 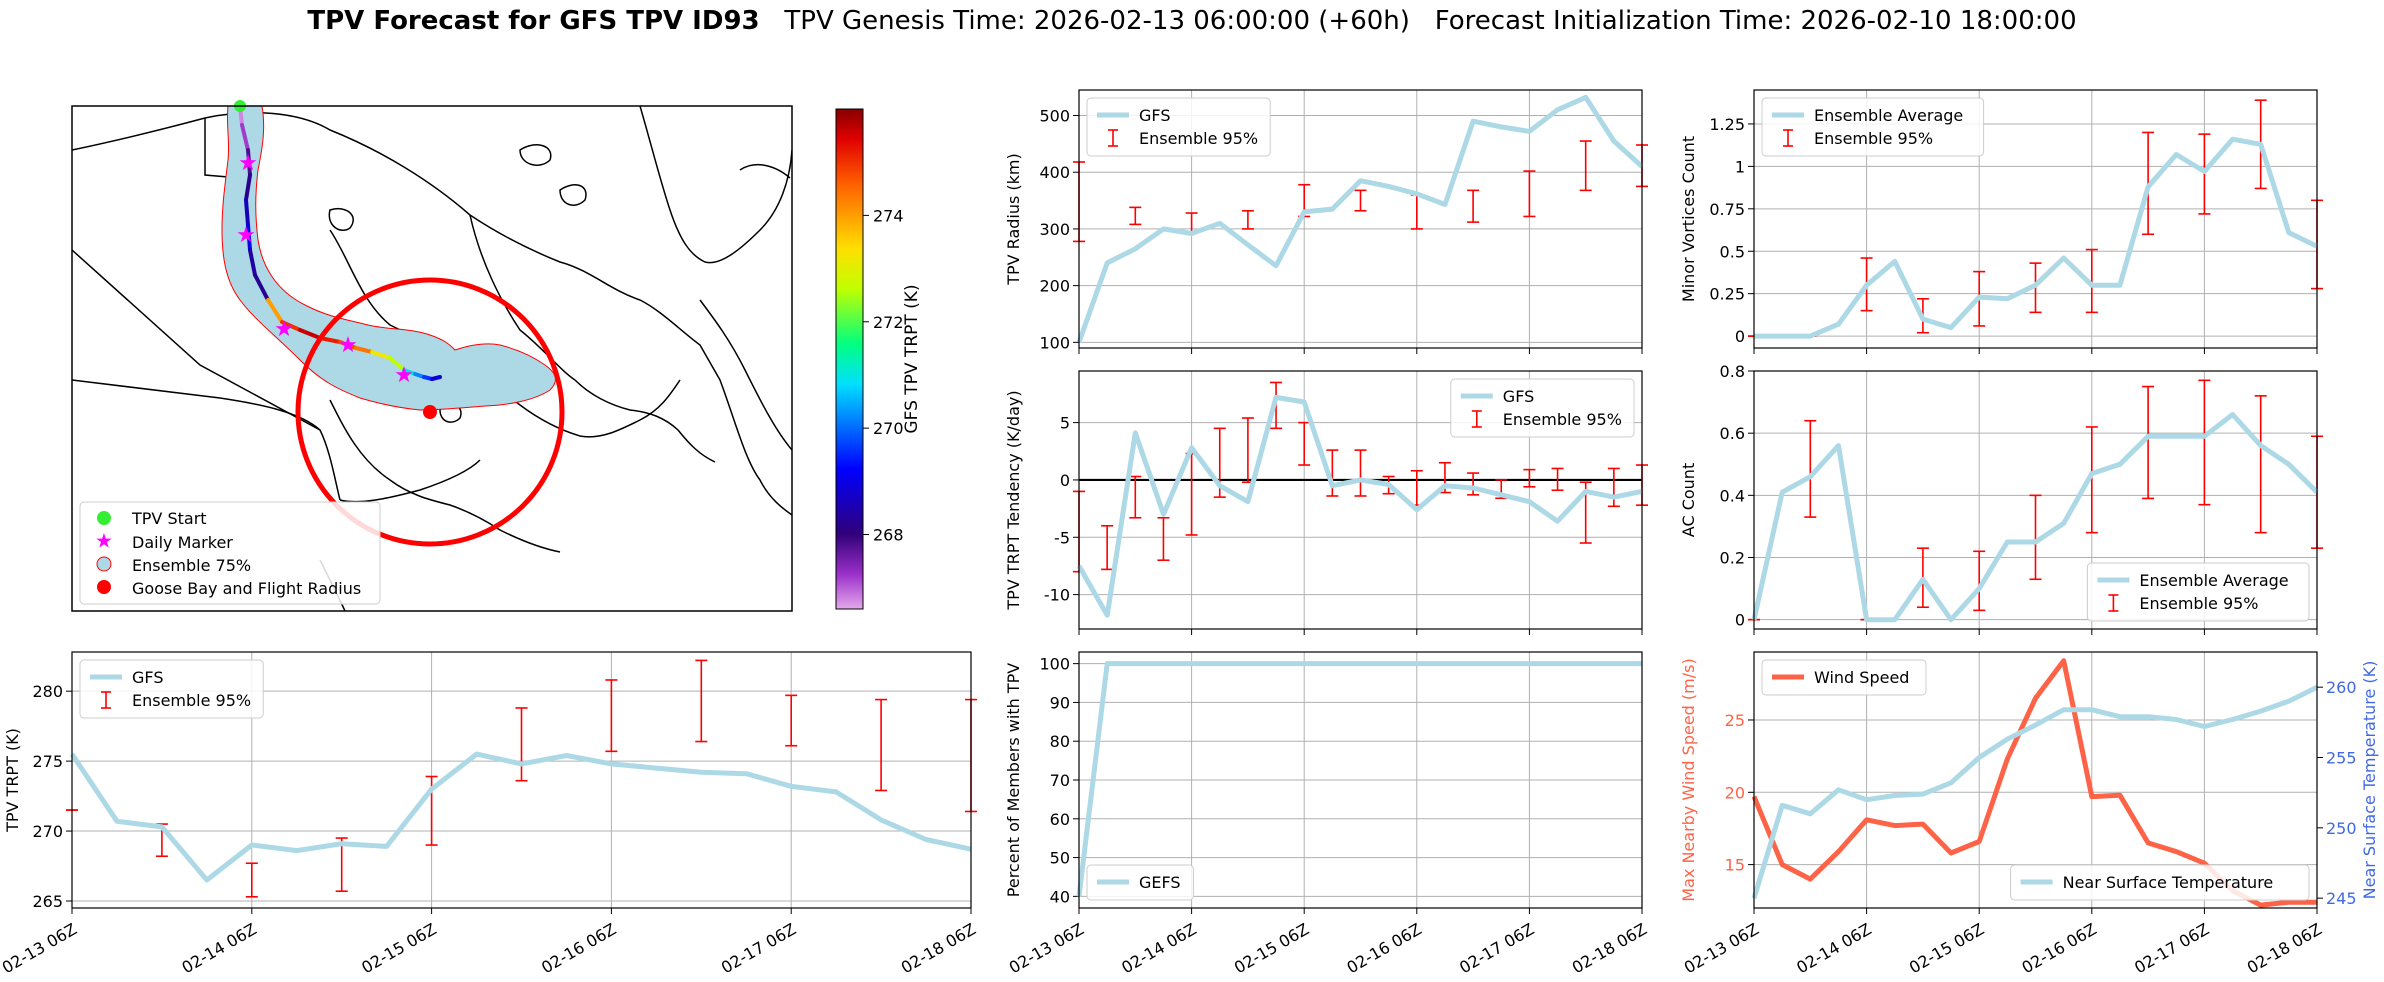 What do you see at coordinates (1013, 780) in the screenshot?
I see `y-axis-label: Percent of Members with TPV` at bounding box center [1013, 780].